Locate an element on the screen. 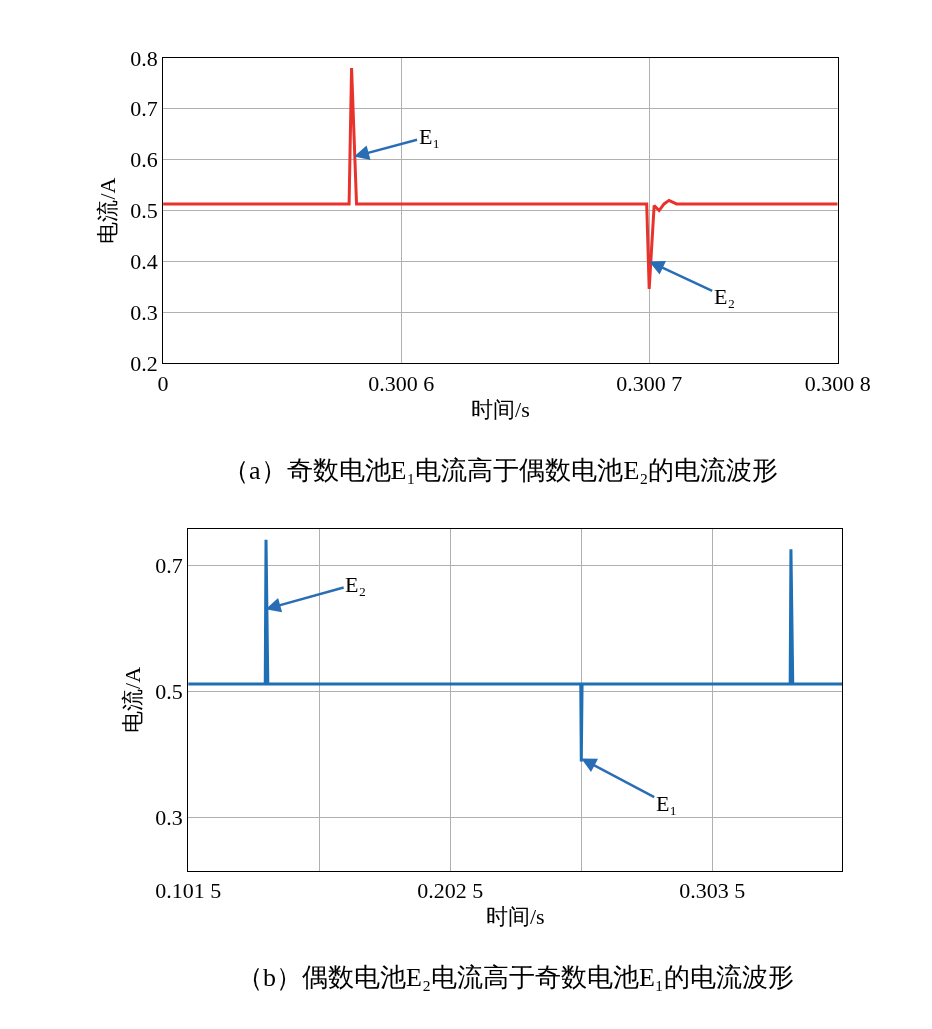 The image size is (932, 1029). x-tick-label: 0 is located at coordinates (163, 383).